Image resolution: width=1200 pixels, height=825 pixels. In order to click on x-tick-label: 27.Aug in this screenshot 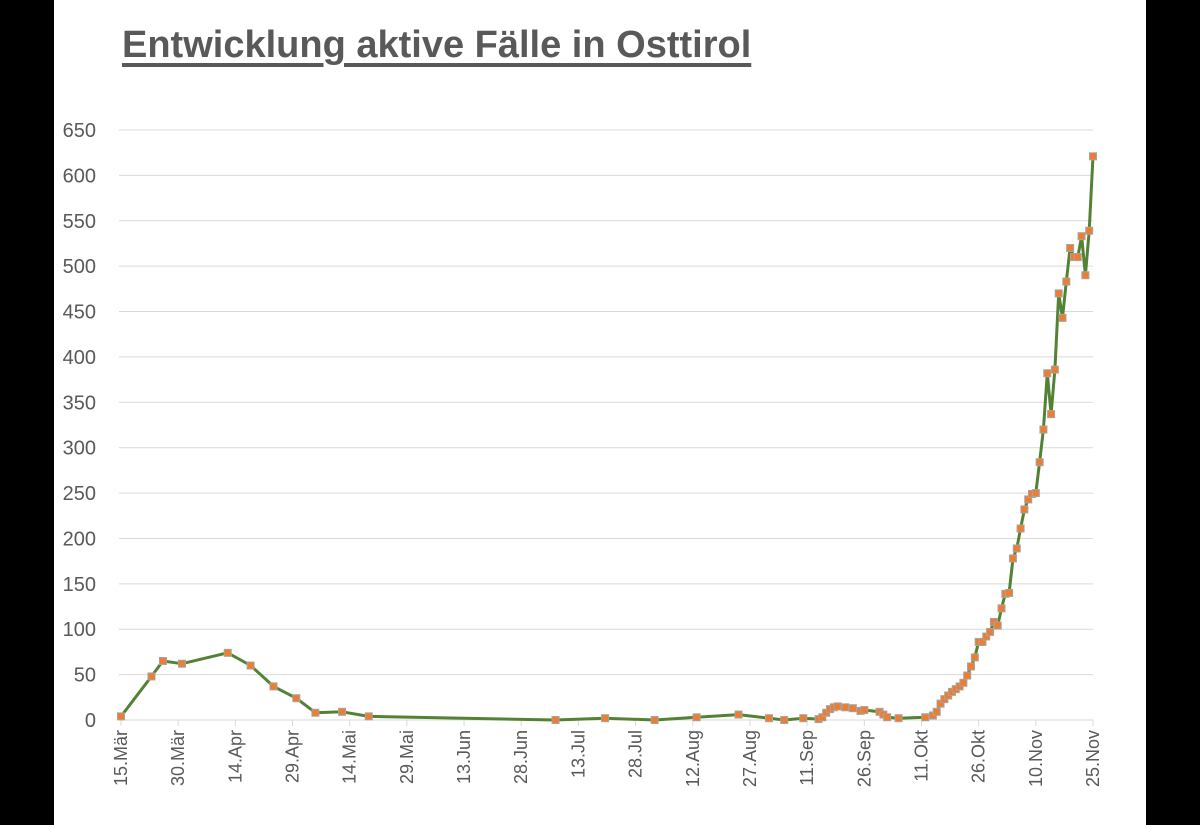, I will do `click(750, 758)`.